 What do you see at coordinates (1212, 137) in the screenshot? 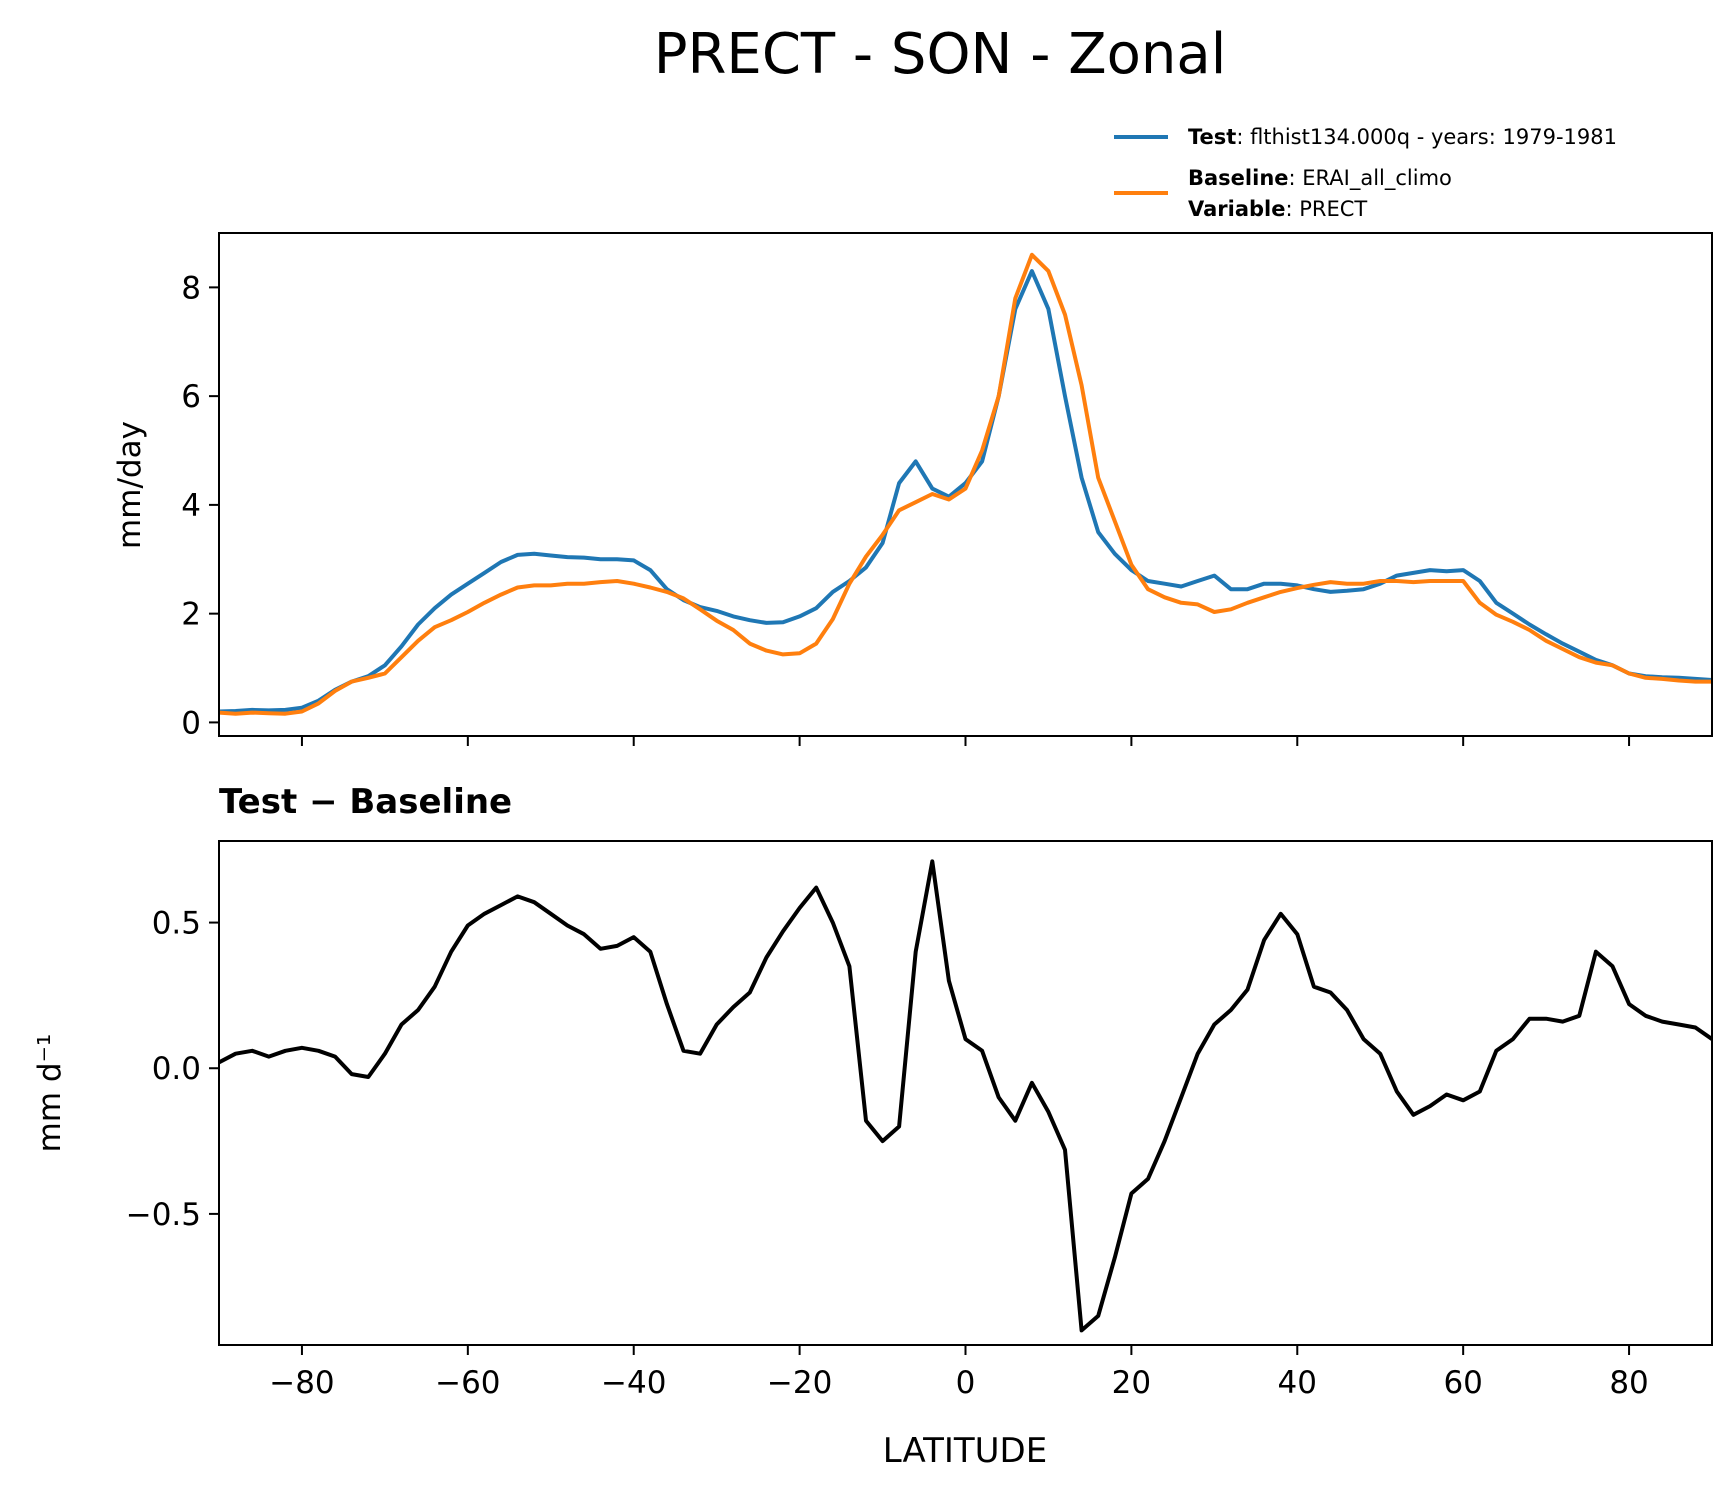
I see `legend-test-label: Test` at bounding box center [1212, 137].